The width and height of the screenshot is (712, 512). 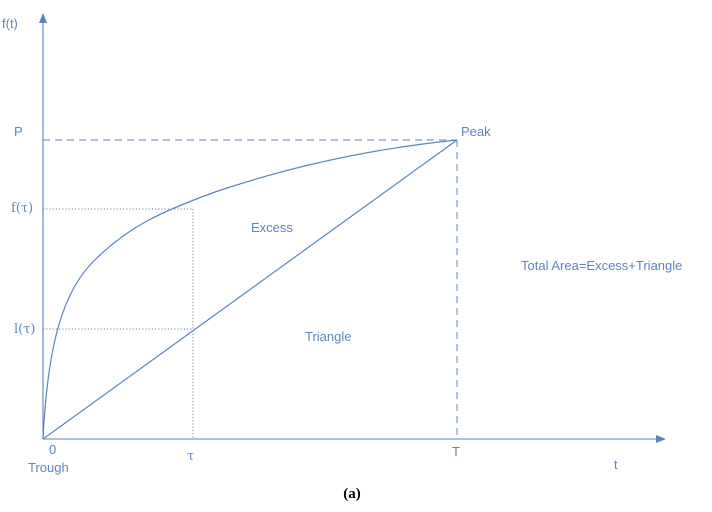 What do you see at coordinates (476, 131) in the screenshot?
I see `peak-label: Peak` at bounding box center [476, 131].